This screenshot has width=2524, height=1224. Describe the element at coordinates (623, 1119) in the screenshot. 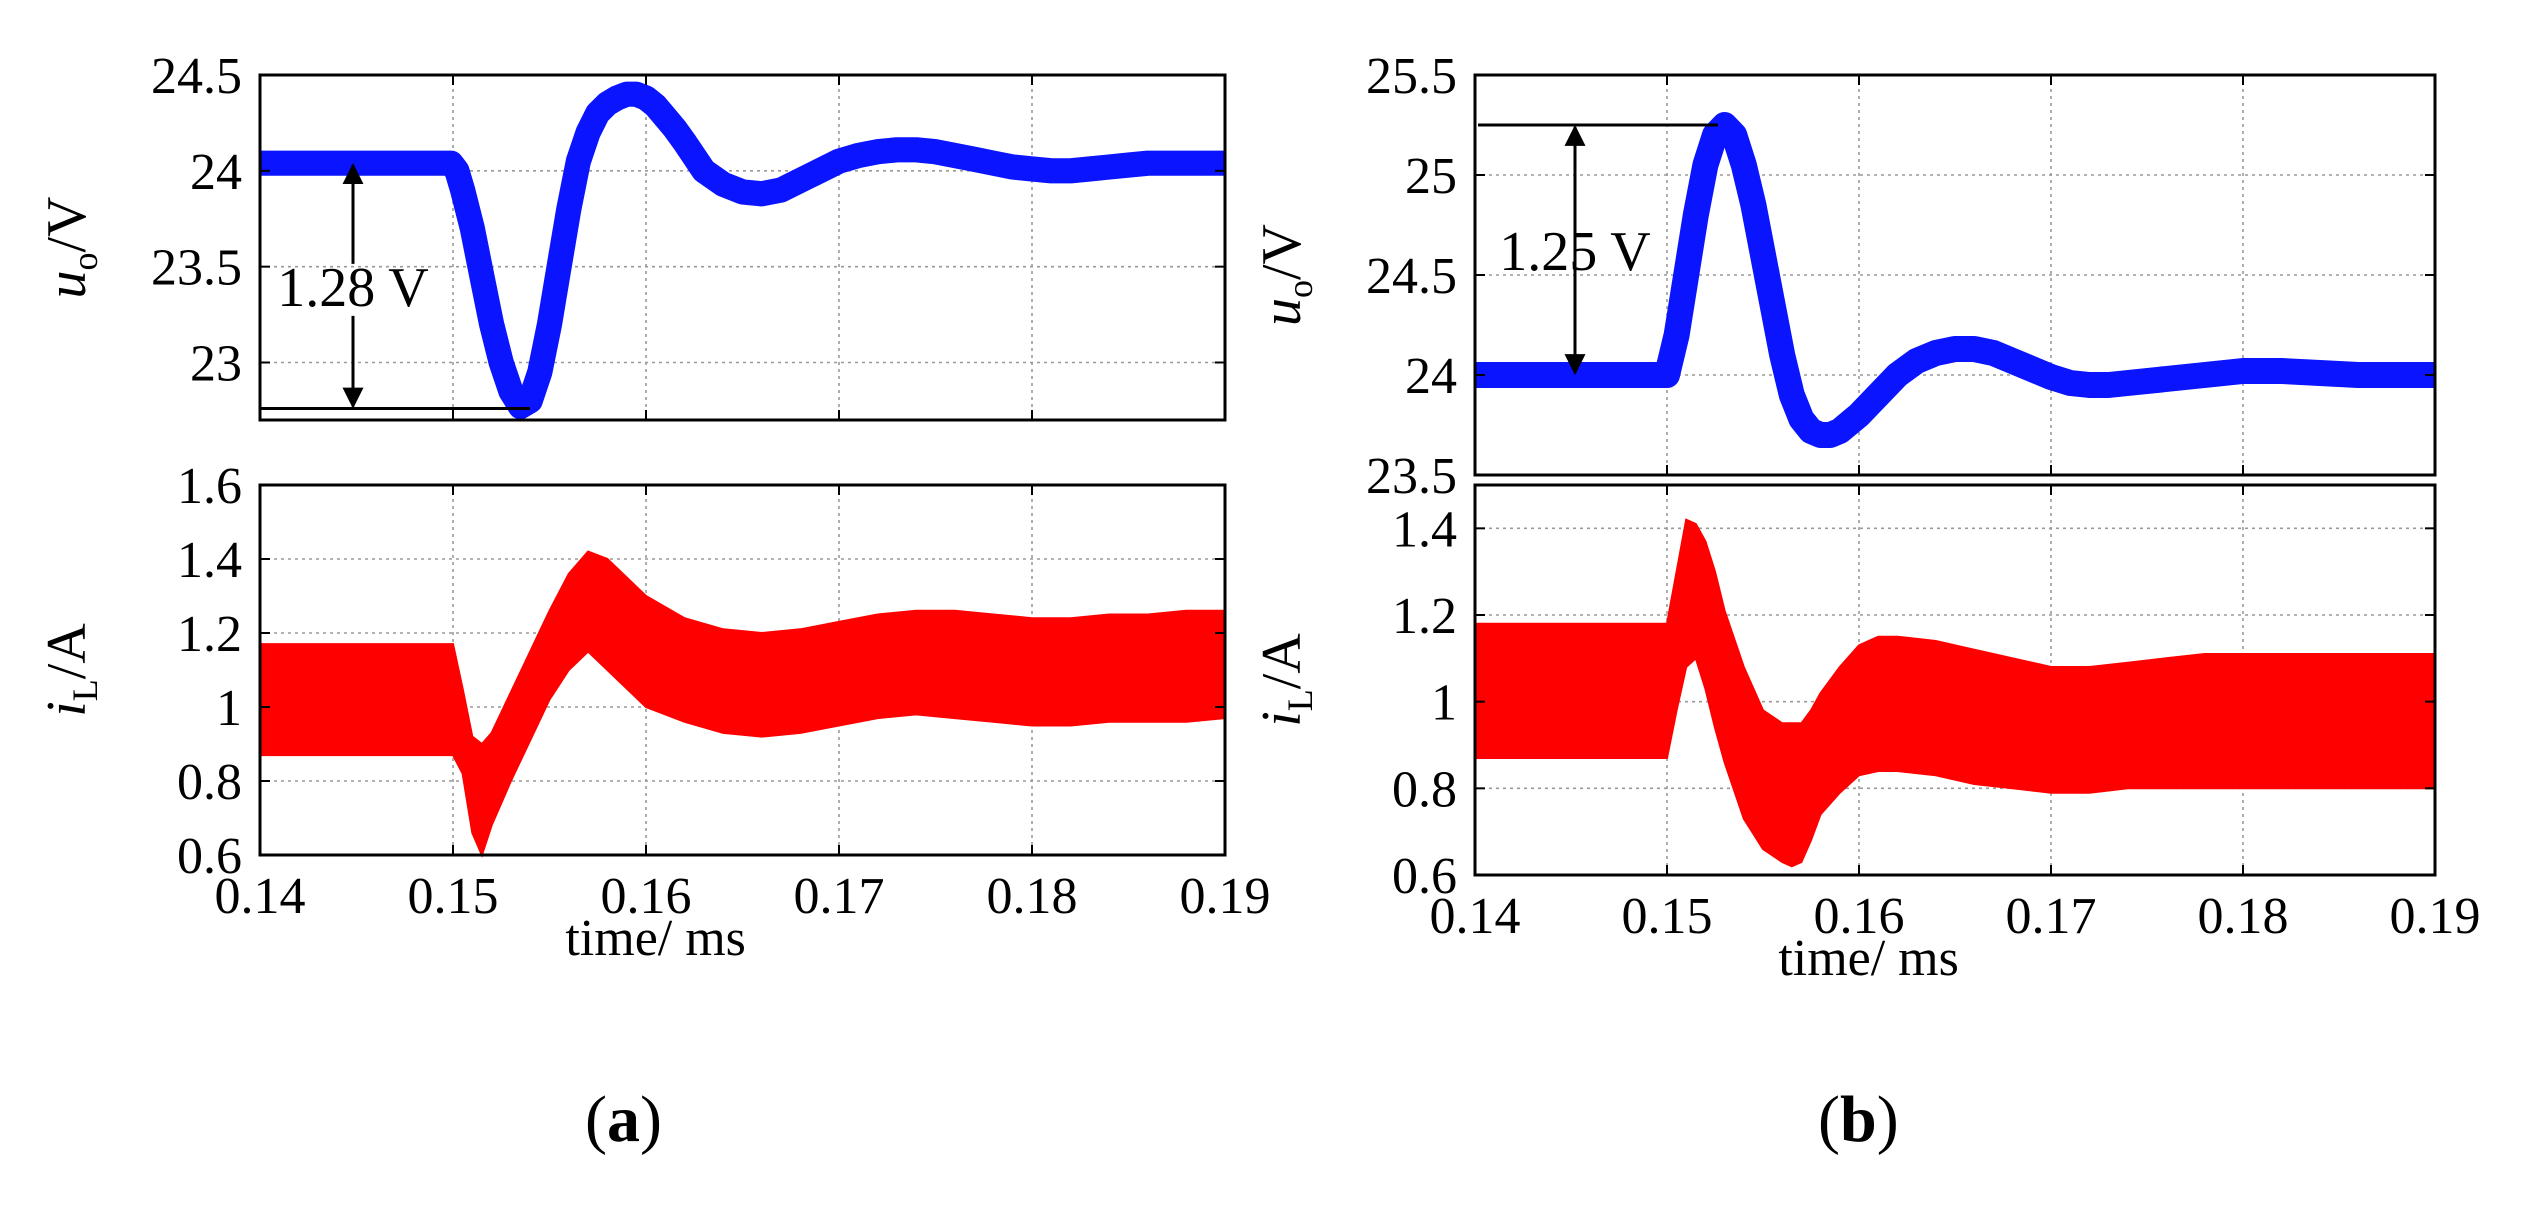

I see `panel-label-a: (a)` at that location.